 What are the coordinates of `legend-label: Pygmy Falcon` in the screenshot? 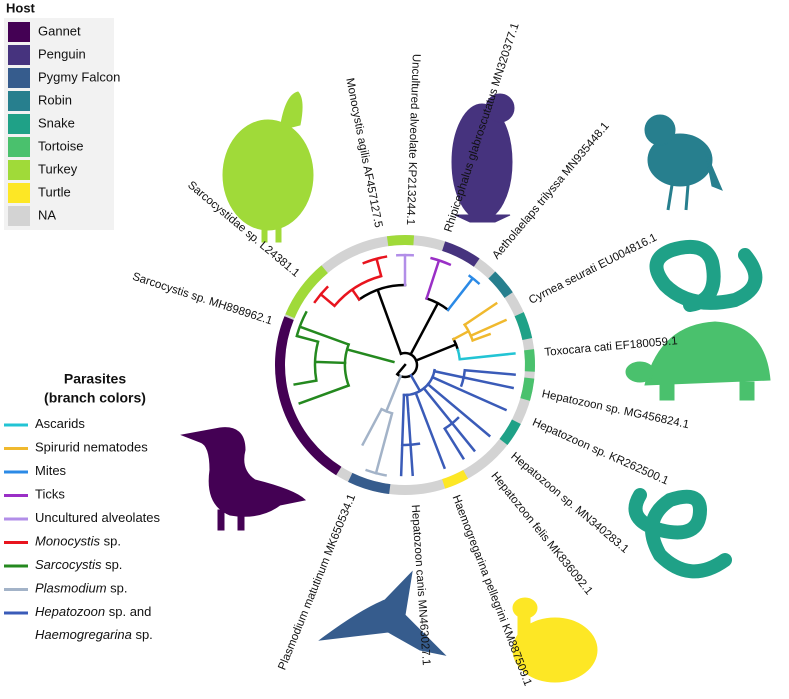 It's located at (79, 76).